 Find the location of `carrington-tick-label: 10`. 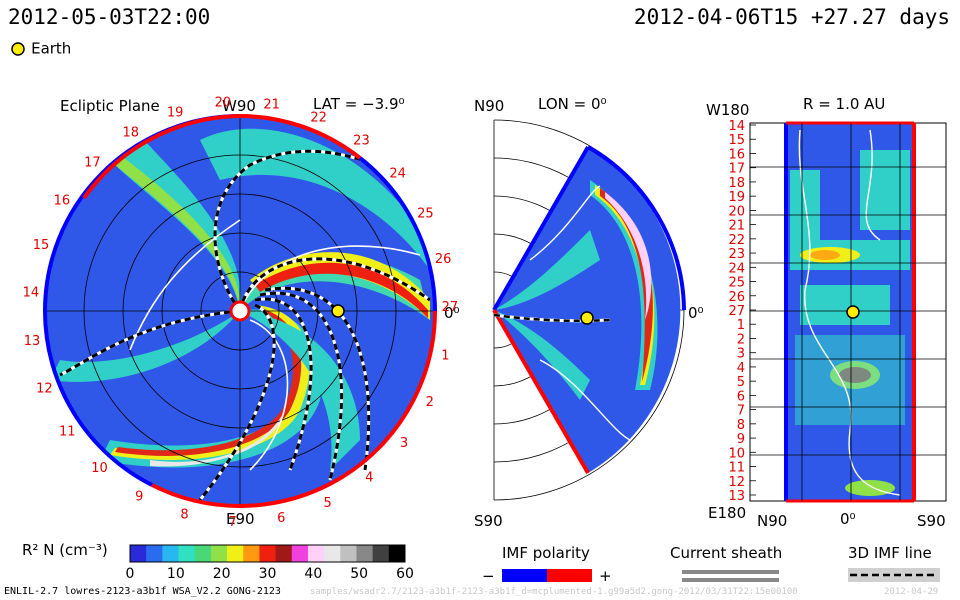

carrington-tick-label: 10 is located at coordinates (99, 468).